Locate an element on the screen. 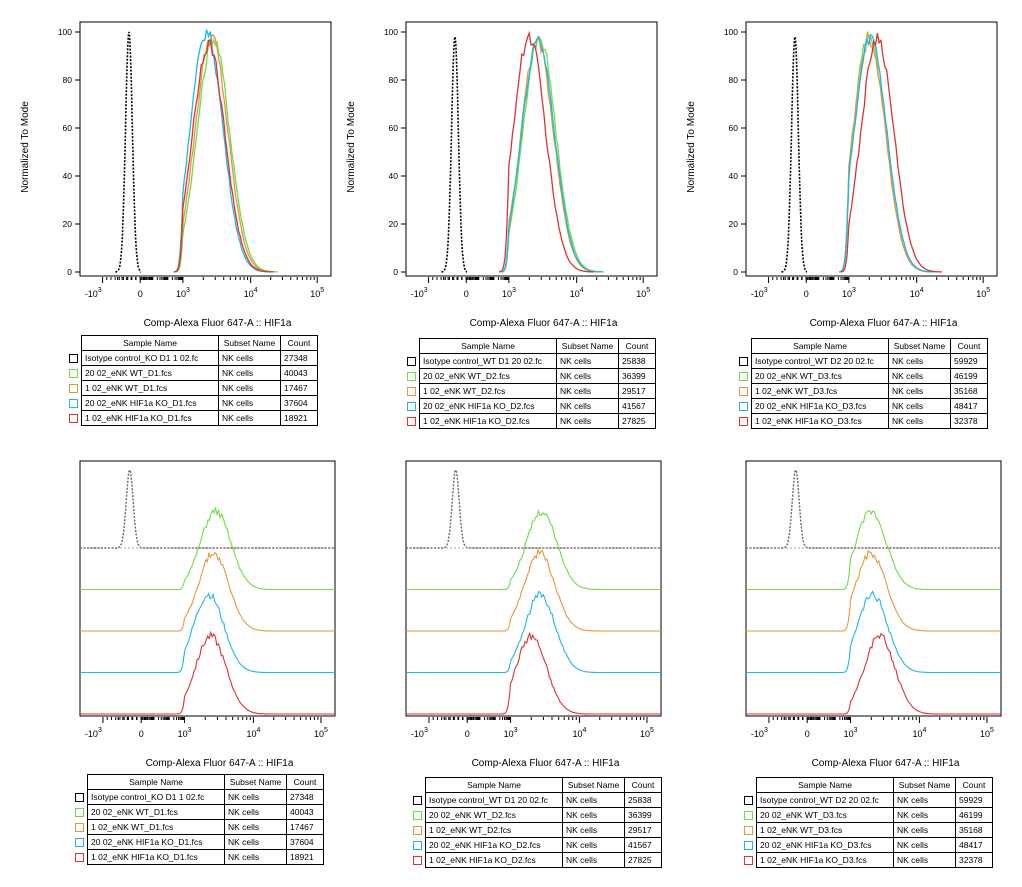 The image size is (1022, 887). legend-sample-name: 1 02_eNK HIF1a KO_D2.fcs is located at coordinates (488, 421).